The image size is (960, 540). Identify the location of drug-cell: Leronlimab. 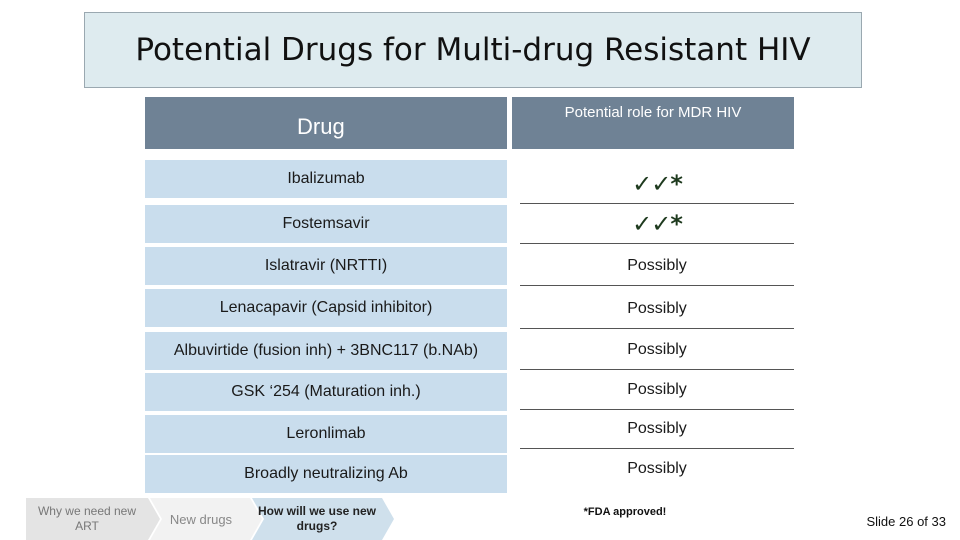
(326, 434).